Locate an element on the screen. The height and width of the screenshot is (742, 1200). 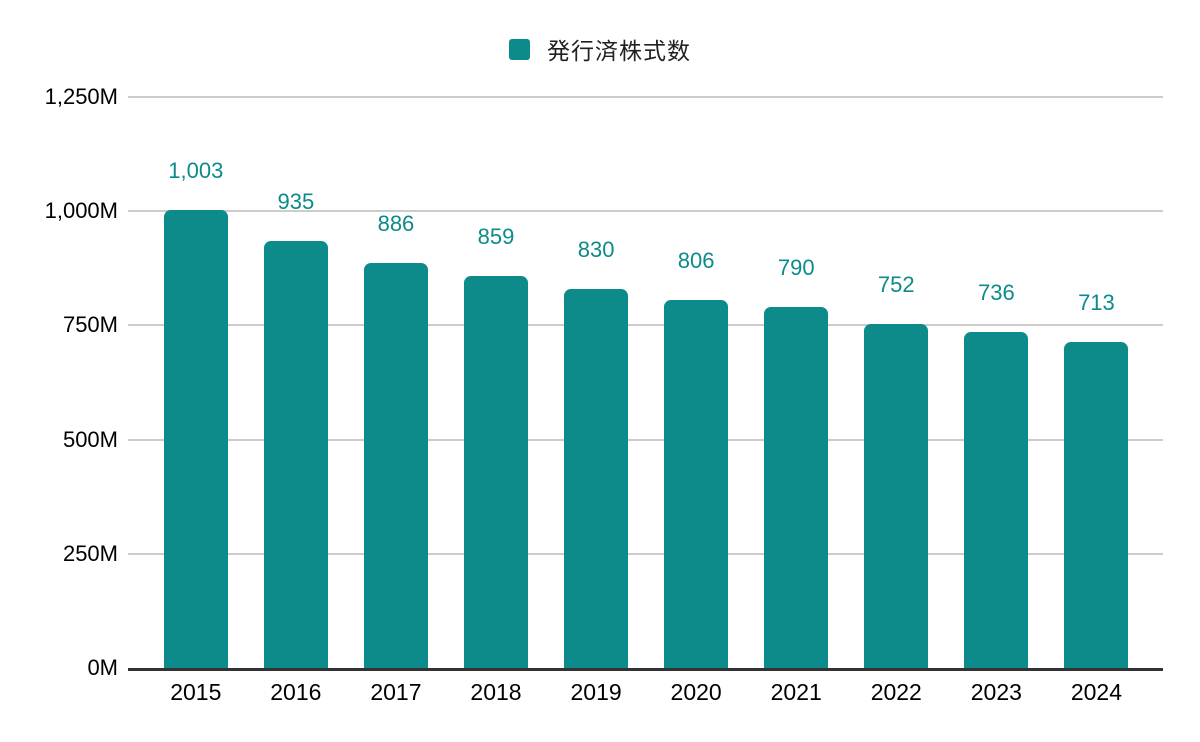
bar-2022 is located at coordinates (896, 496).